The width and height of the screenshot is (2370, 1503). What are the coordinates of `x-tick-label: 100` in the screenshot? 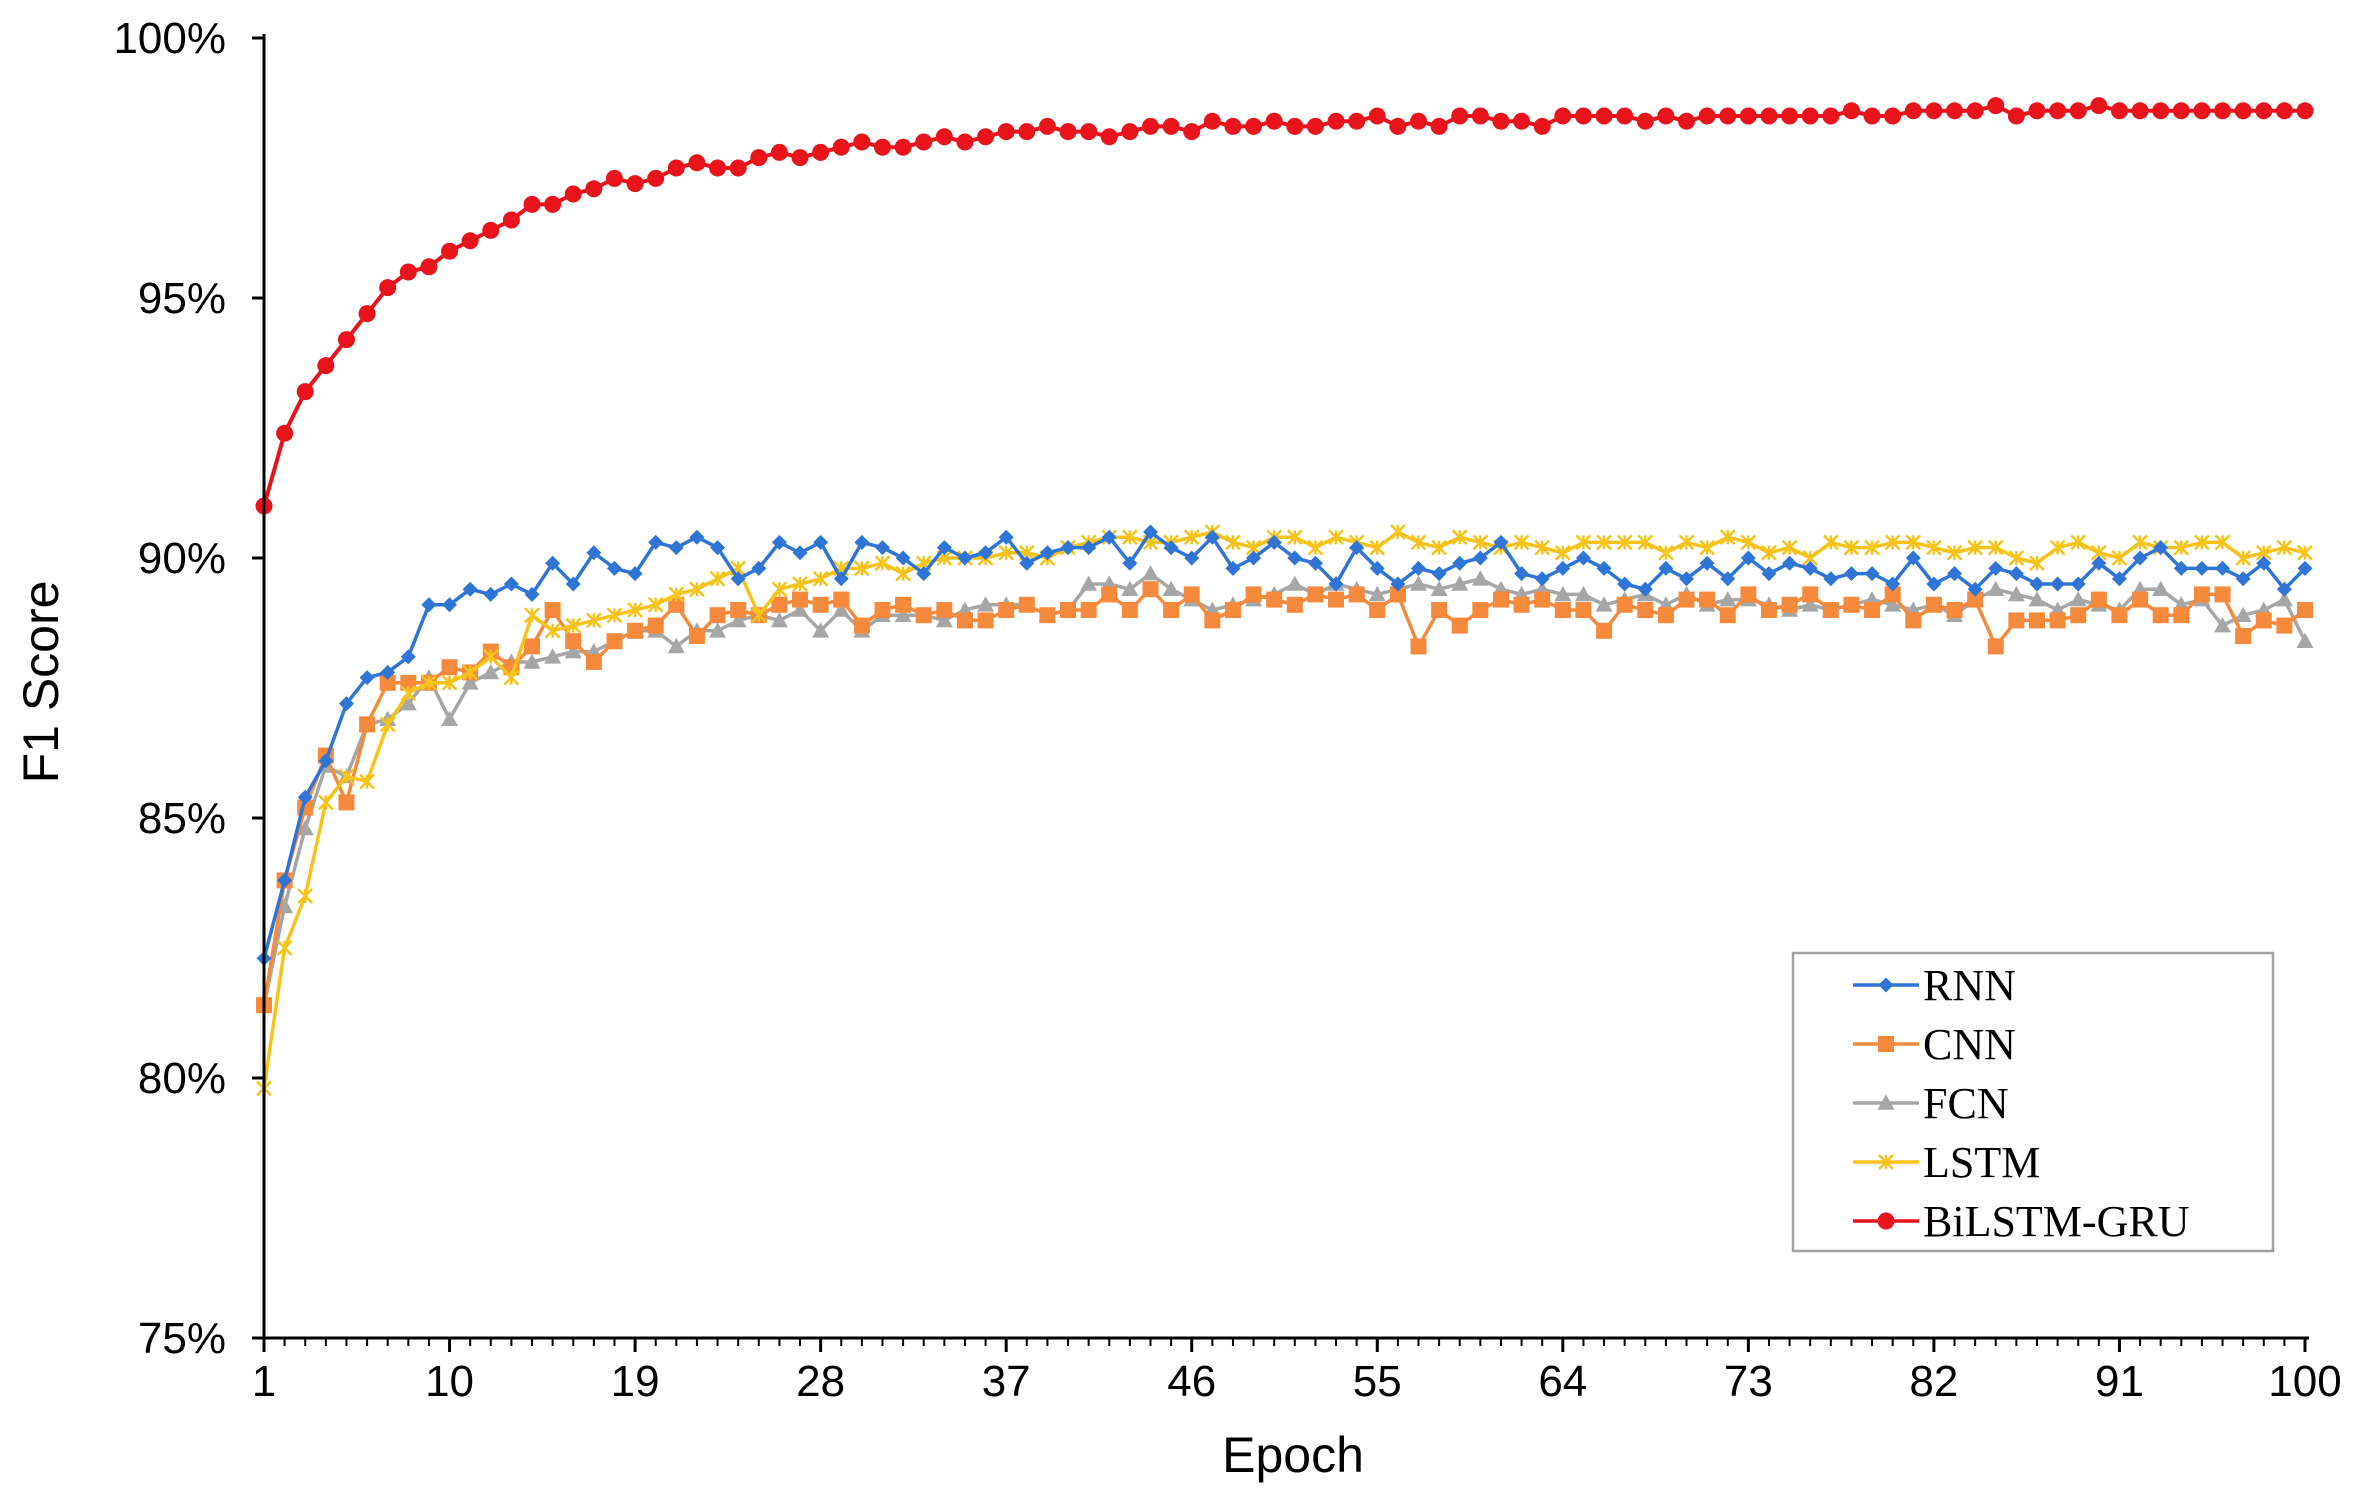 It's located at (2304, 1381).